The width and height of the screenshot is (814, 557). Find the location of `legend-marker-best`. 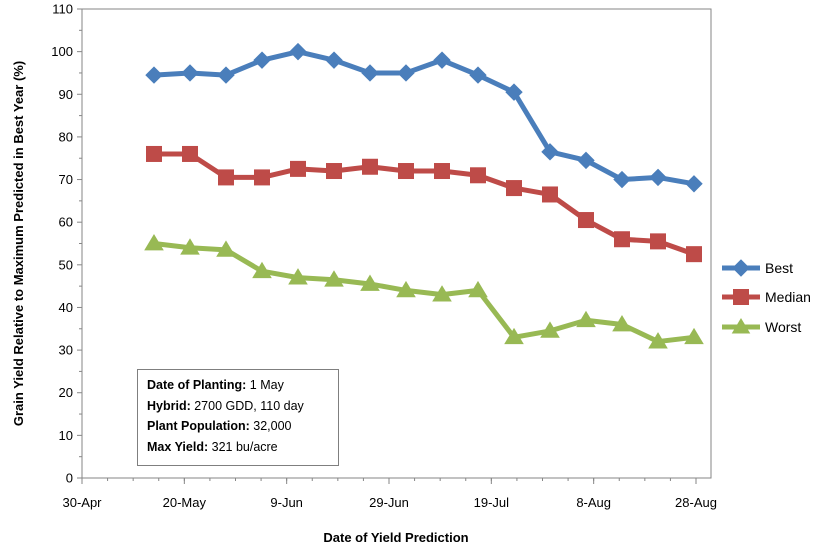

legend-marker-best is located at coordinates (741, 268).